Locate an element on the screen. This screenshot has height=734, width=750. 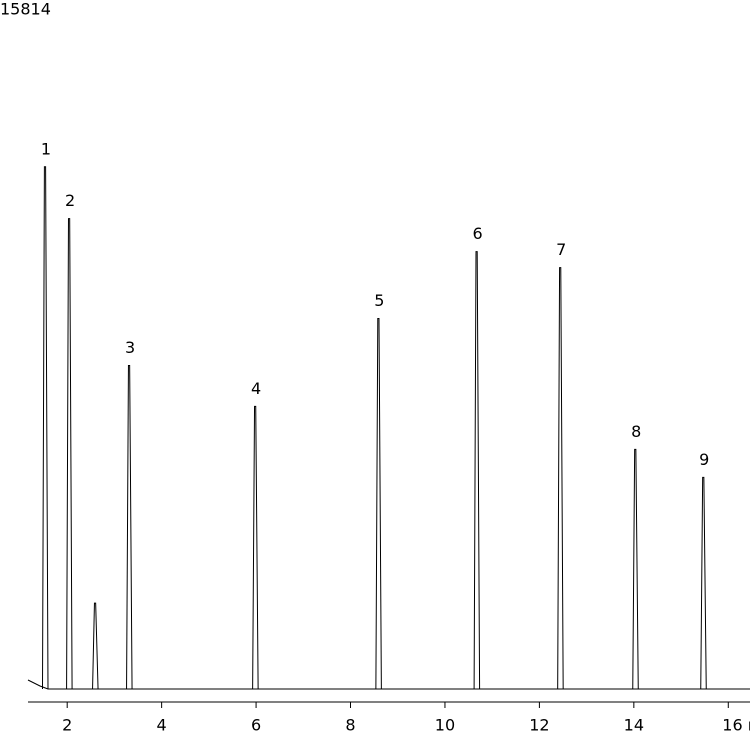
x-tick-label: 12 is located at coordinates (539, 725).